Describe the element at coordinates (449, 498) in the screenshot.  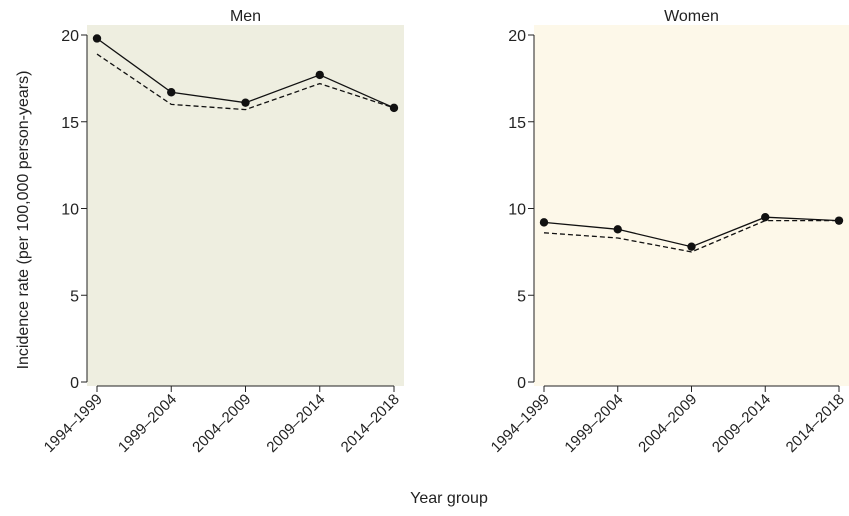
I see `x-axis-label: Year group` at that location.